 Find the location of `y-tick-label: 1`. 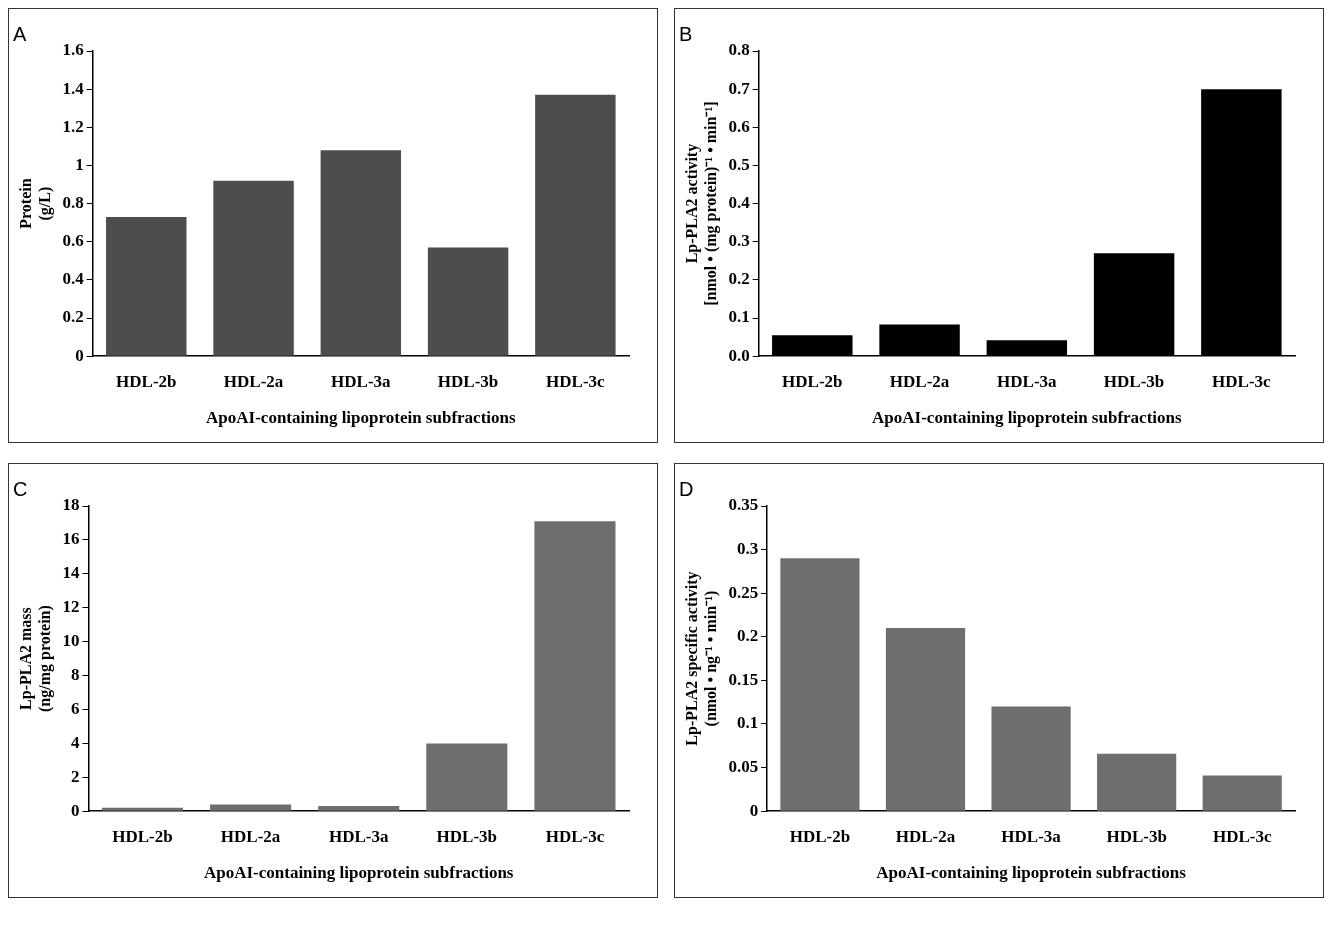

y-tick-label: 1 is located at coordinates (79, 164).